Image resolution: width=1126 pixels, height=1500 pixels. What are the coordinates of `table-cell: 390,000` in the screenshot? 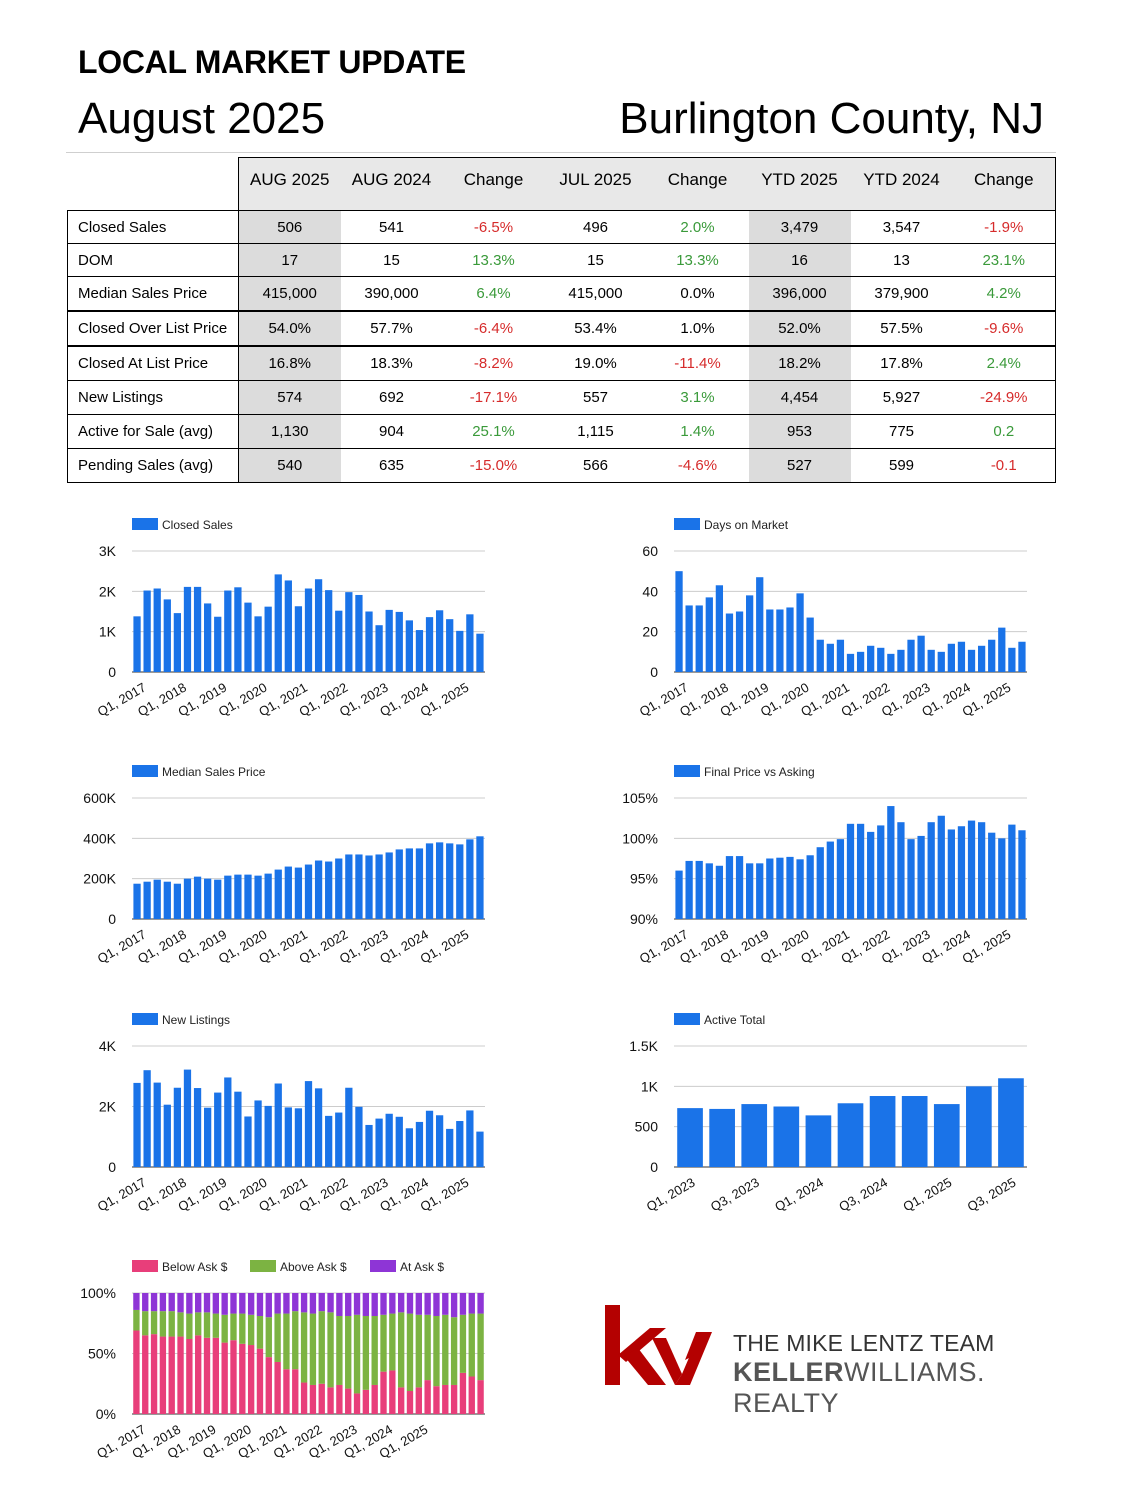 It's located at (391, 293).